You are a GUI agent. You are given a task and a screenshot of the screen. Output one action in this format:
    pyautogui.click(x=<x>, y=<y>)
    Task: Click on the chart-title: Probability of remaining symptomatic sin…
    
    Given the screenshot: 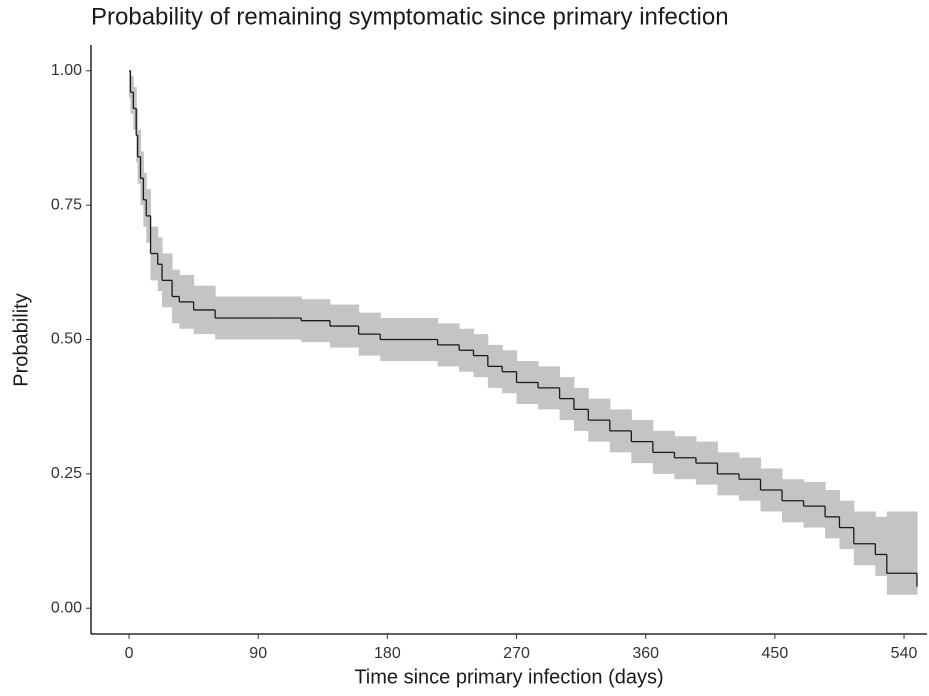 What is the action you would take?
    pyautogui.click(x=410, y=16)
    